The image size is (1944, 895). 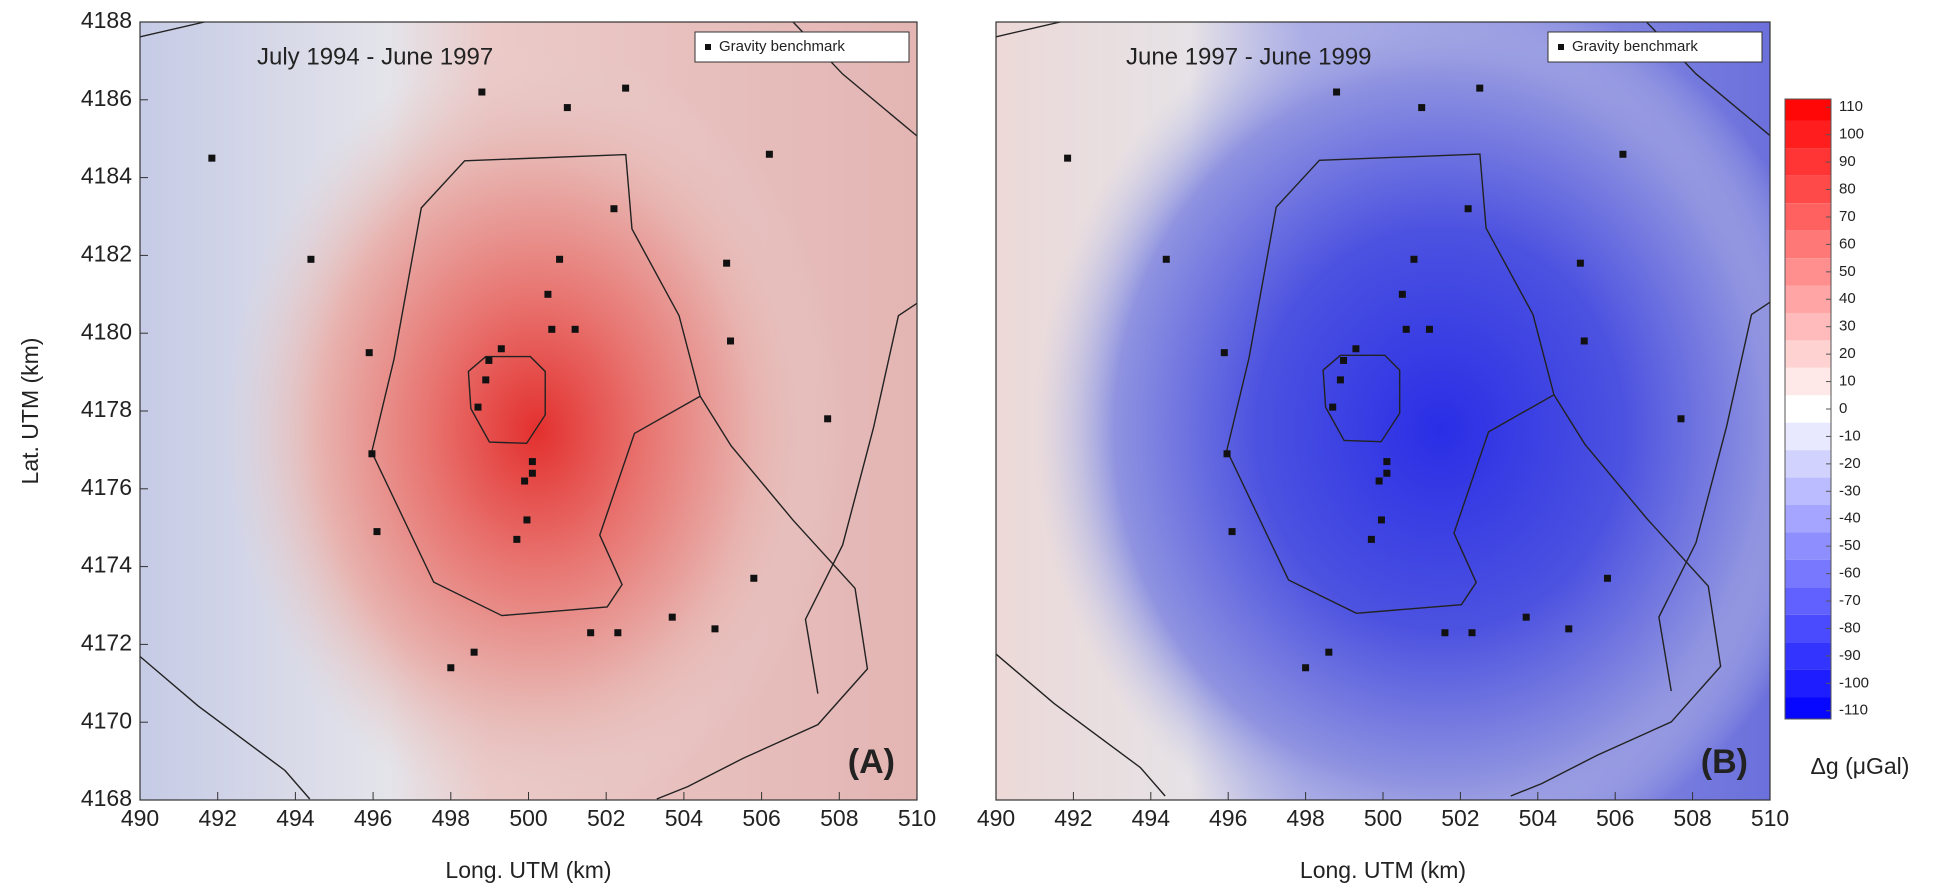 I want to click on colorbar-tick-label: -50, so click(x=1850, y=545).